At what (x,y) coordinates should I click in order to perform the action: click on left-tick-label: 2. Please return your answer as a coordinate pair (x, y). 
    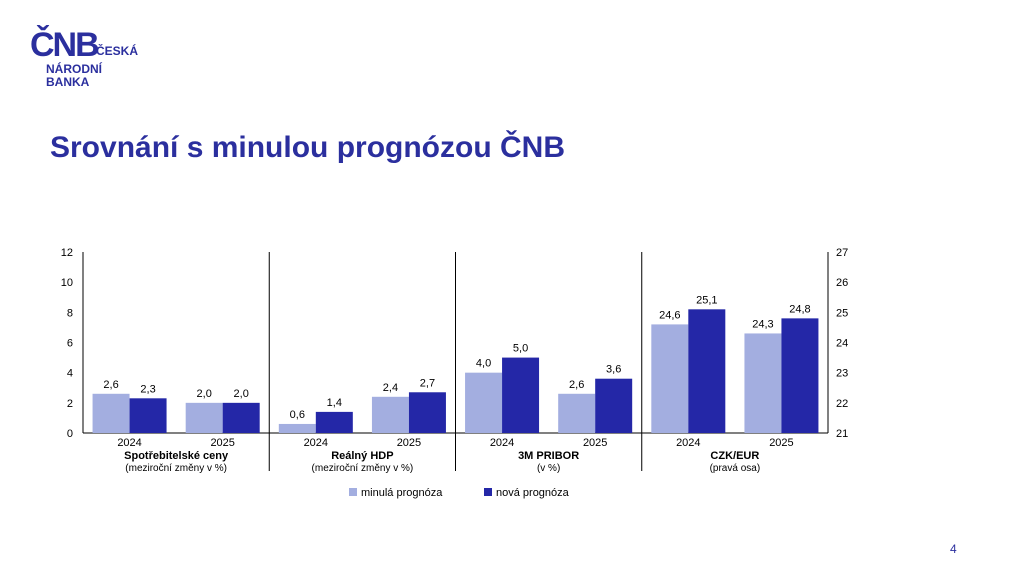
    Looking at the image, I should click on (70, 404).